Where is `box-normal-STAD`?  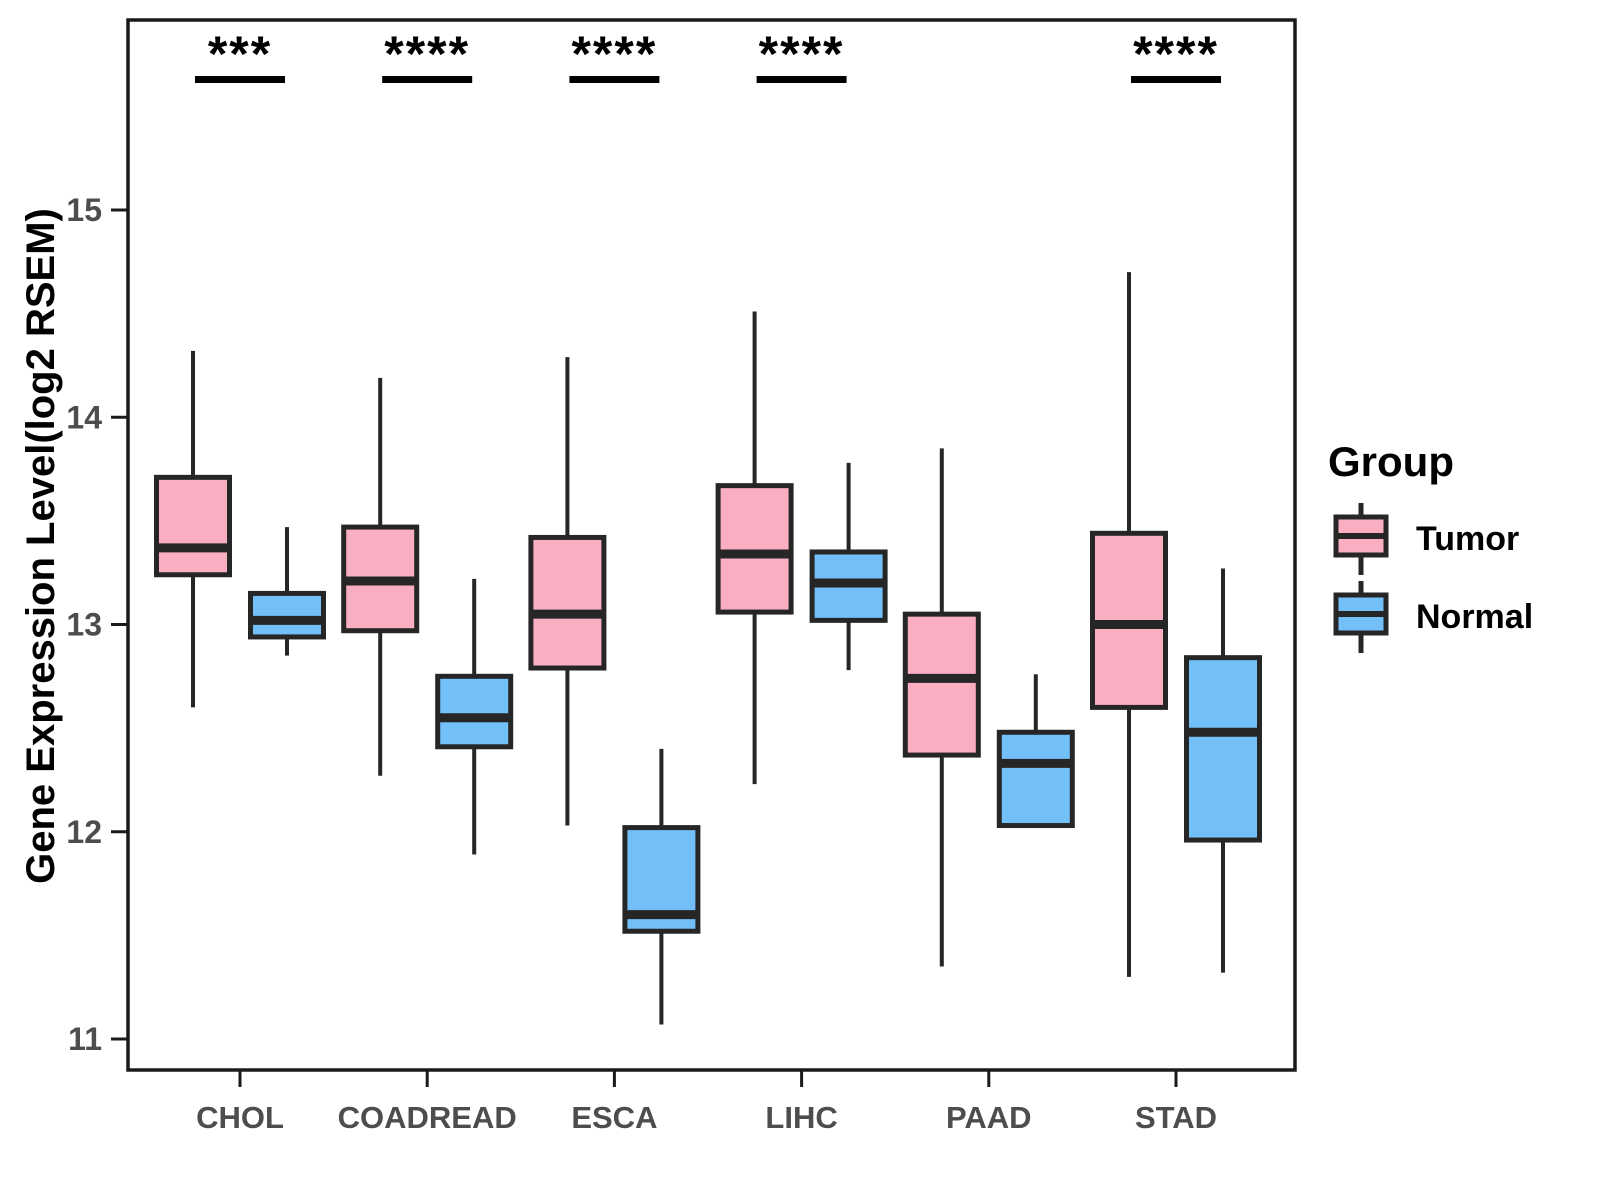
box-normal-STAD is located at coordinates (1223, 749).